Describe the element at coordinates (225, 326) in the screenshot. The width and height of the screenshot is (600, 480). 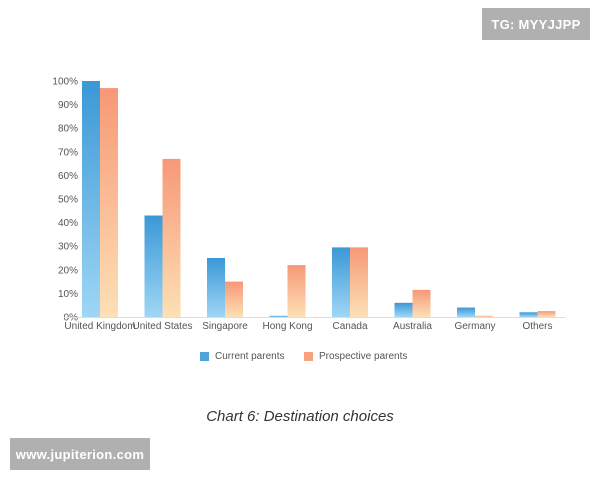
I see `x-tick-label: Singapore` at that location.